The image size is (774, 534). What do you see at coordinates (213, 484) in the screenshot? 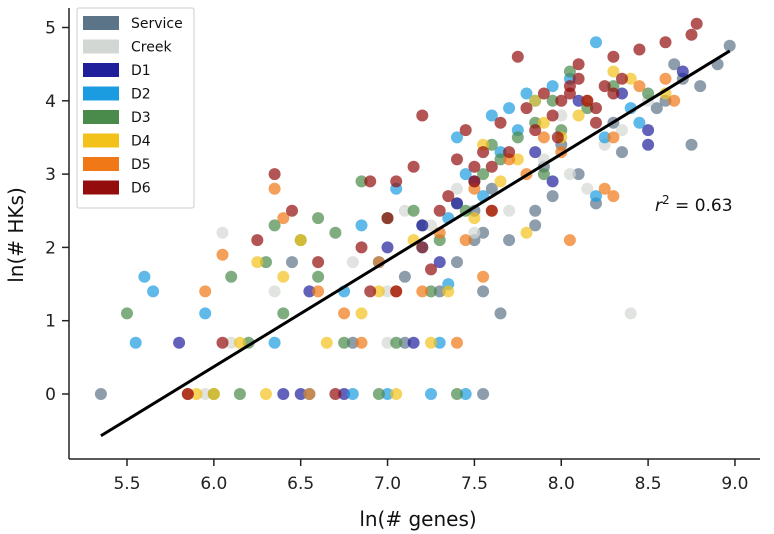
I see `x-tick-label: 6.0` at bounding box center [213, 484].